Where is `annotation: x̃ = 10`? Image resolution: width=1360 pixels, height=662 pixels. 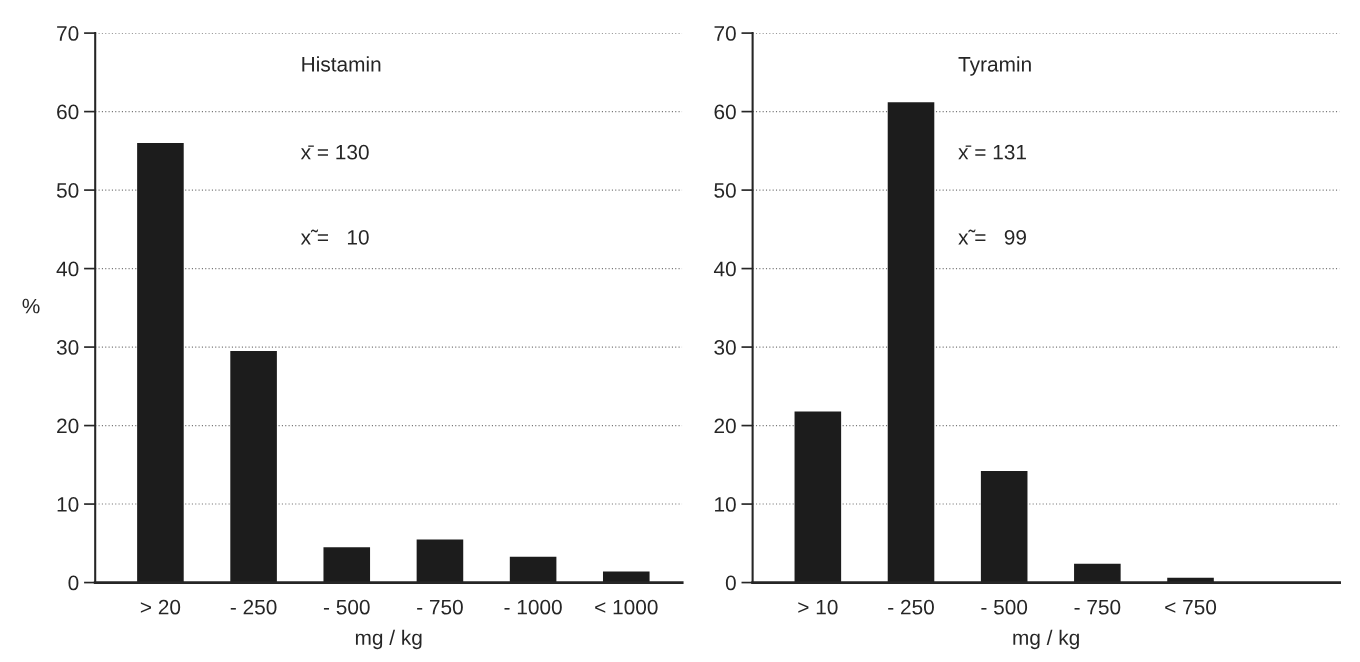 annotation: x̃ = 10 is located at coordinates (334, 237).